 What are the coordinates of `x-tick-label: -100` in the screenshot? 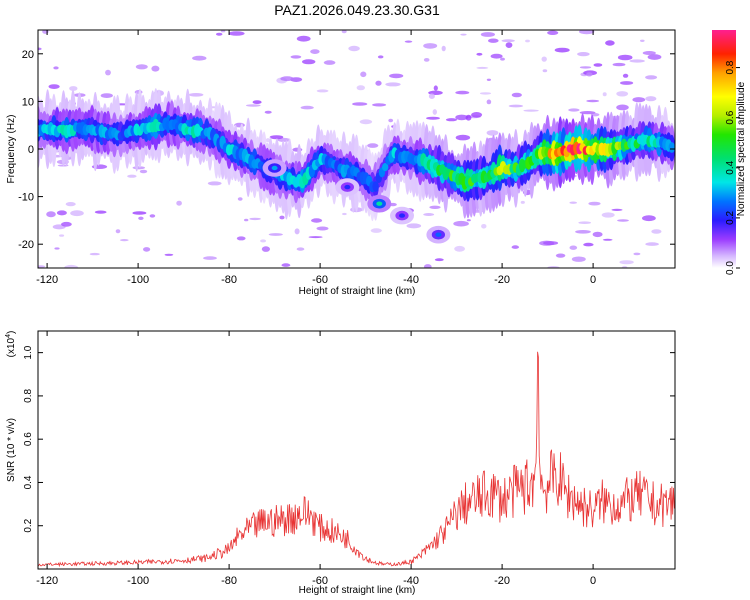 It's located at (138, 581).